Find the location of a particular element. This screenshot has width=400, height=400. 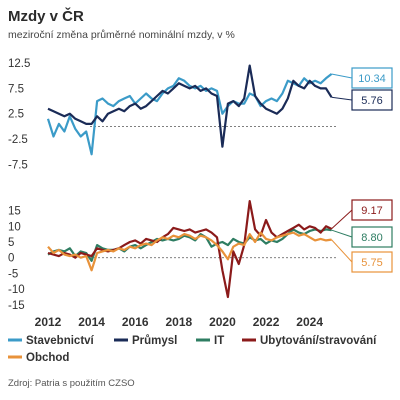

y-tick-label: -5 is located at coordinates (13, 274).